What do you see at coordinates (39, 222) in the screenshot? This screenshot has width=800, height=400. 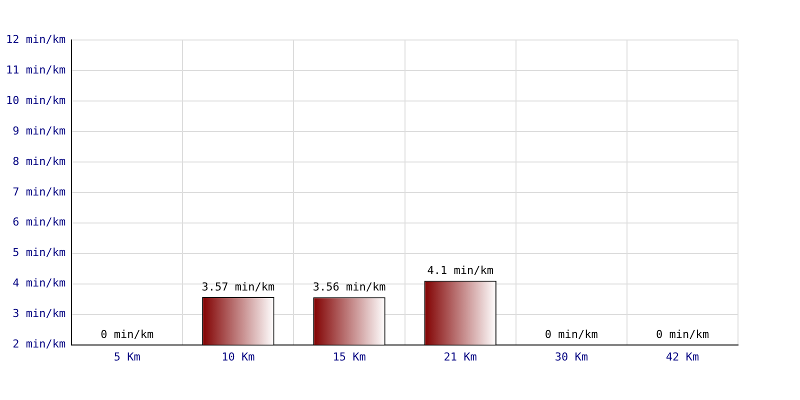 I see `y-tick-label: 6 min/km` at bounding box center [39, 222].